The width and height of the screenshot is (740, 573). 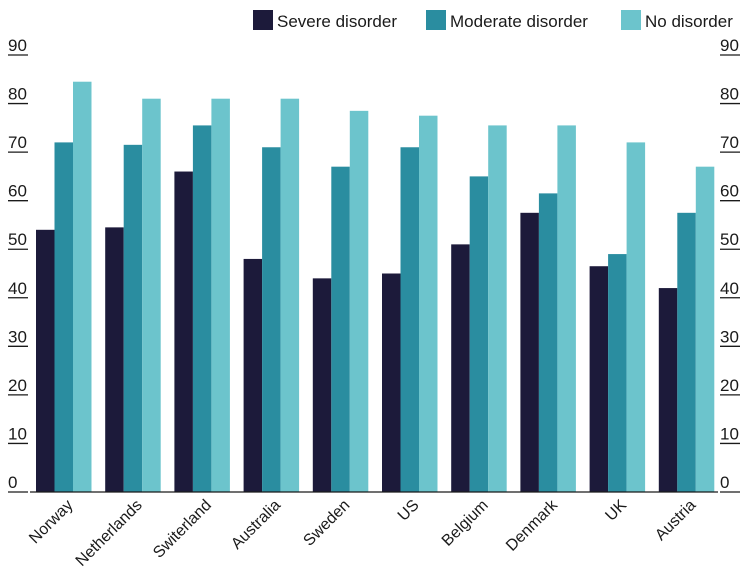 I want to click on y-tick-label-right: 30, so click(x=729, y=336).